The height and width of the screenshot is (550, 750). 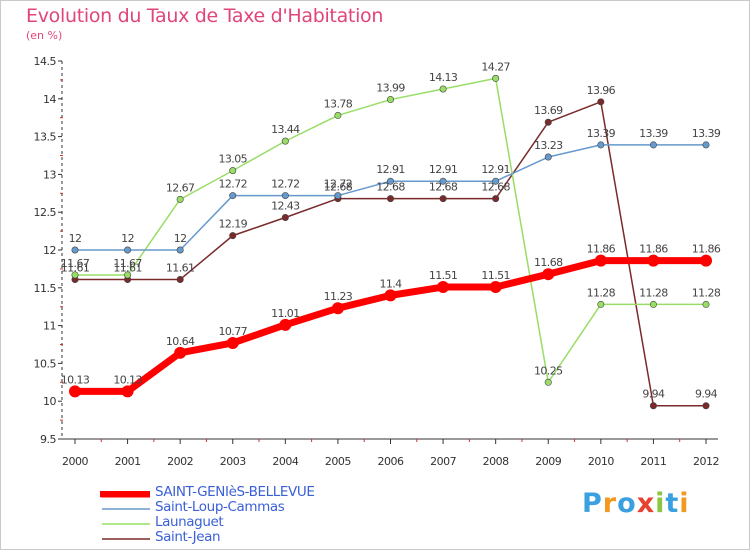 What do you see at coordinates (45, 212) in the screenshot?
I see `y-tick-label: 12.5` at bounding box center [45, 212].